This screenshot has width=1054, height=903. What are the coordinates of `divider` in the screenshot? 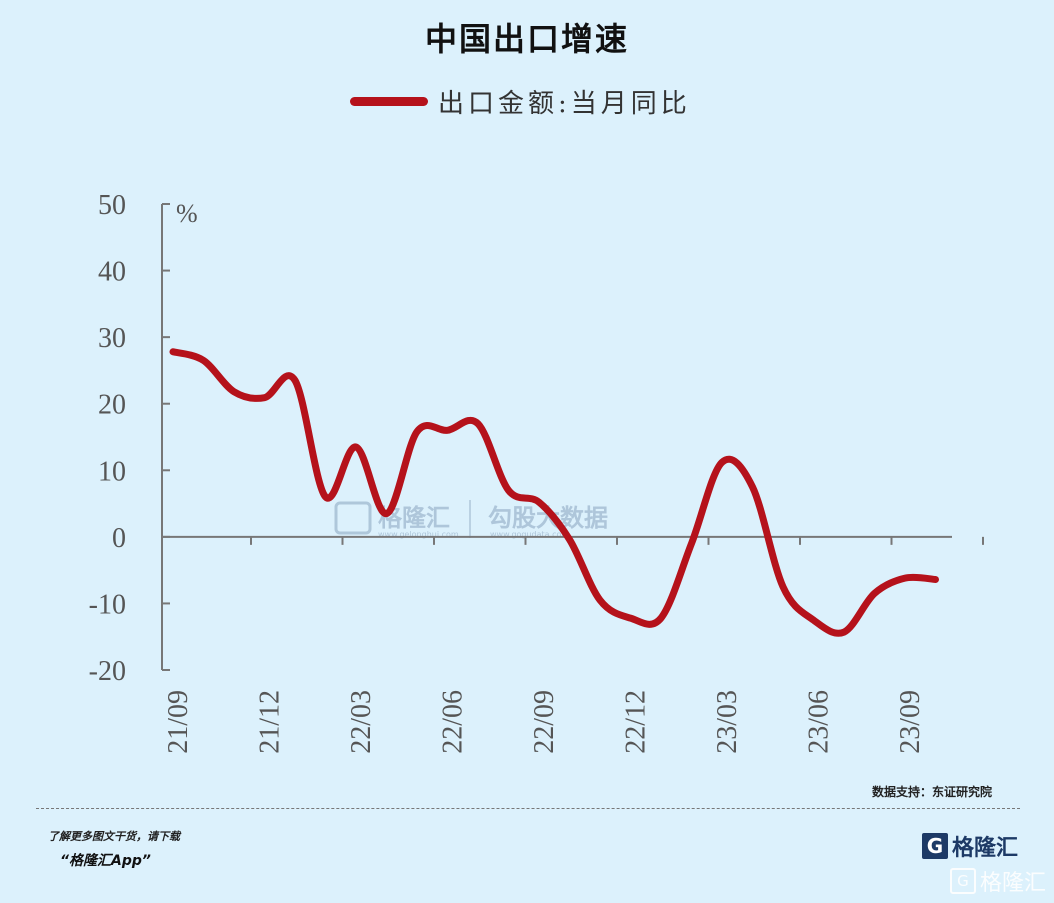 It's located at (528, 808).